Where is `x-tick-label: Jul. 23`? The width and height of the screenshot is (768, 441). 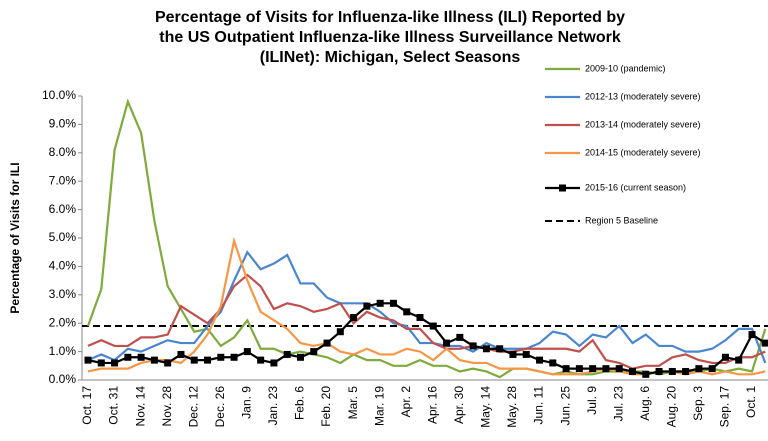
x-tick-label: Jul. 23 is located at coordinates (618, 404).